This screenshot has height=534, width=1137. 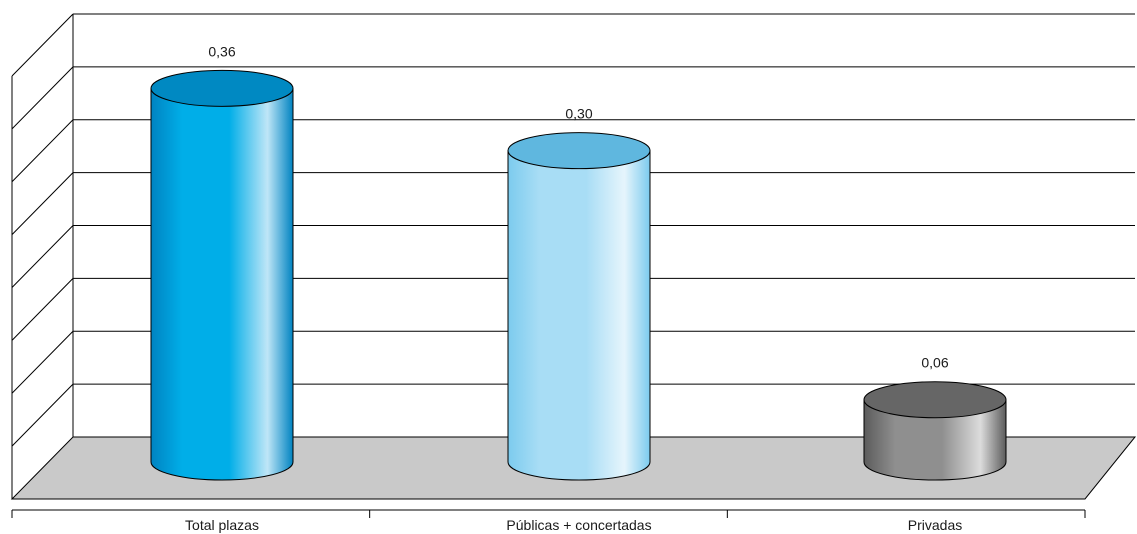 I want to click on x-tick-label: Públicas + concertadas, so click(x=578, y=525).